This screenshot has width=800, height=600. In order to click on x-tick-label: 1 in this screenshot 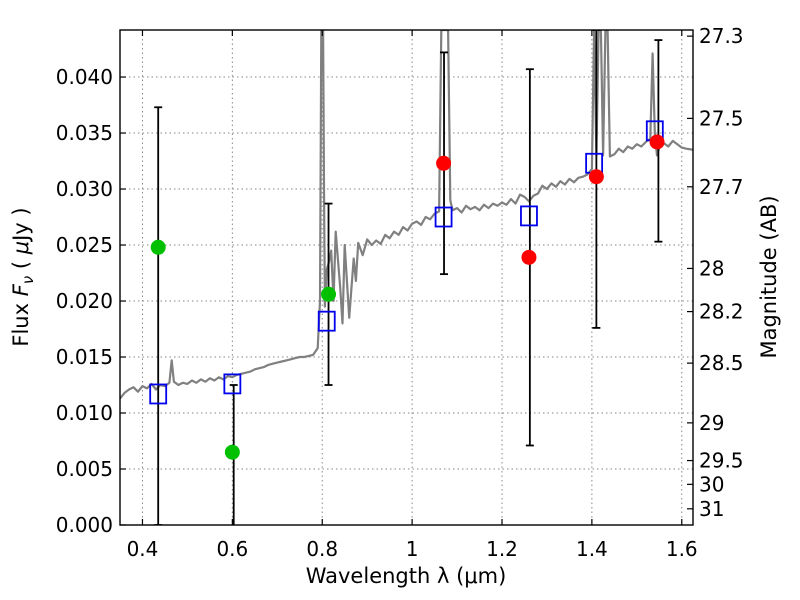, I will do `click(412, 549)`.